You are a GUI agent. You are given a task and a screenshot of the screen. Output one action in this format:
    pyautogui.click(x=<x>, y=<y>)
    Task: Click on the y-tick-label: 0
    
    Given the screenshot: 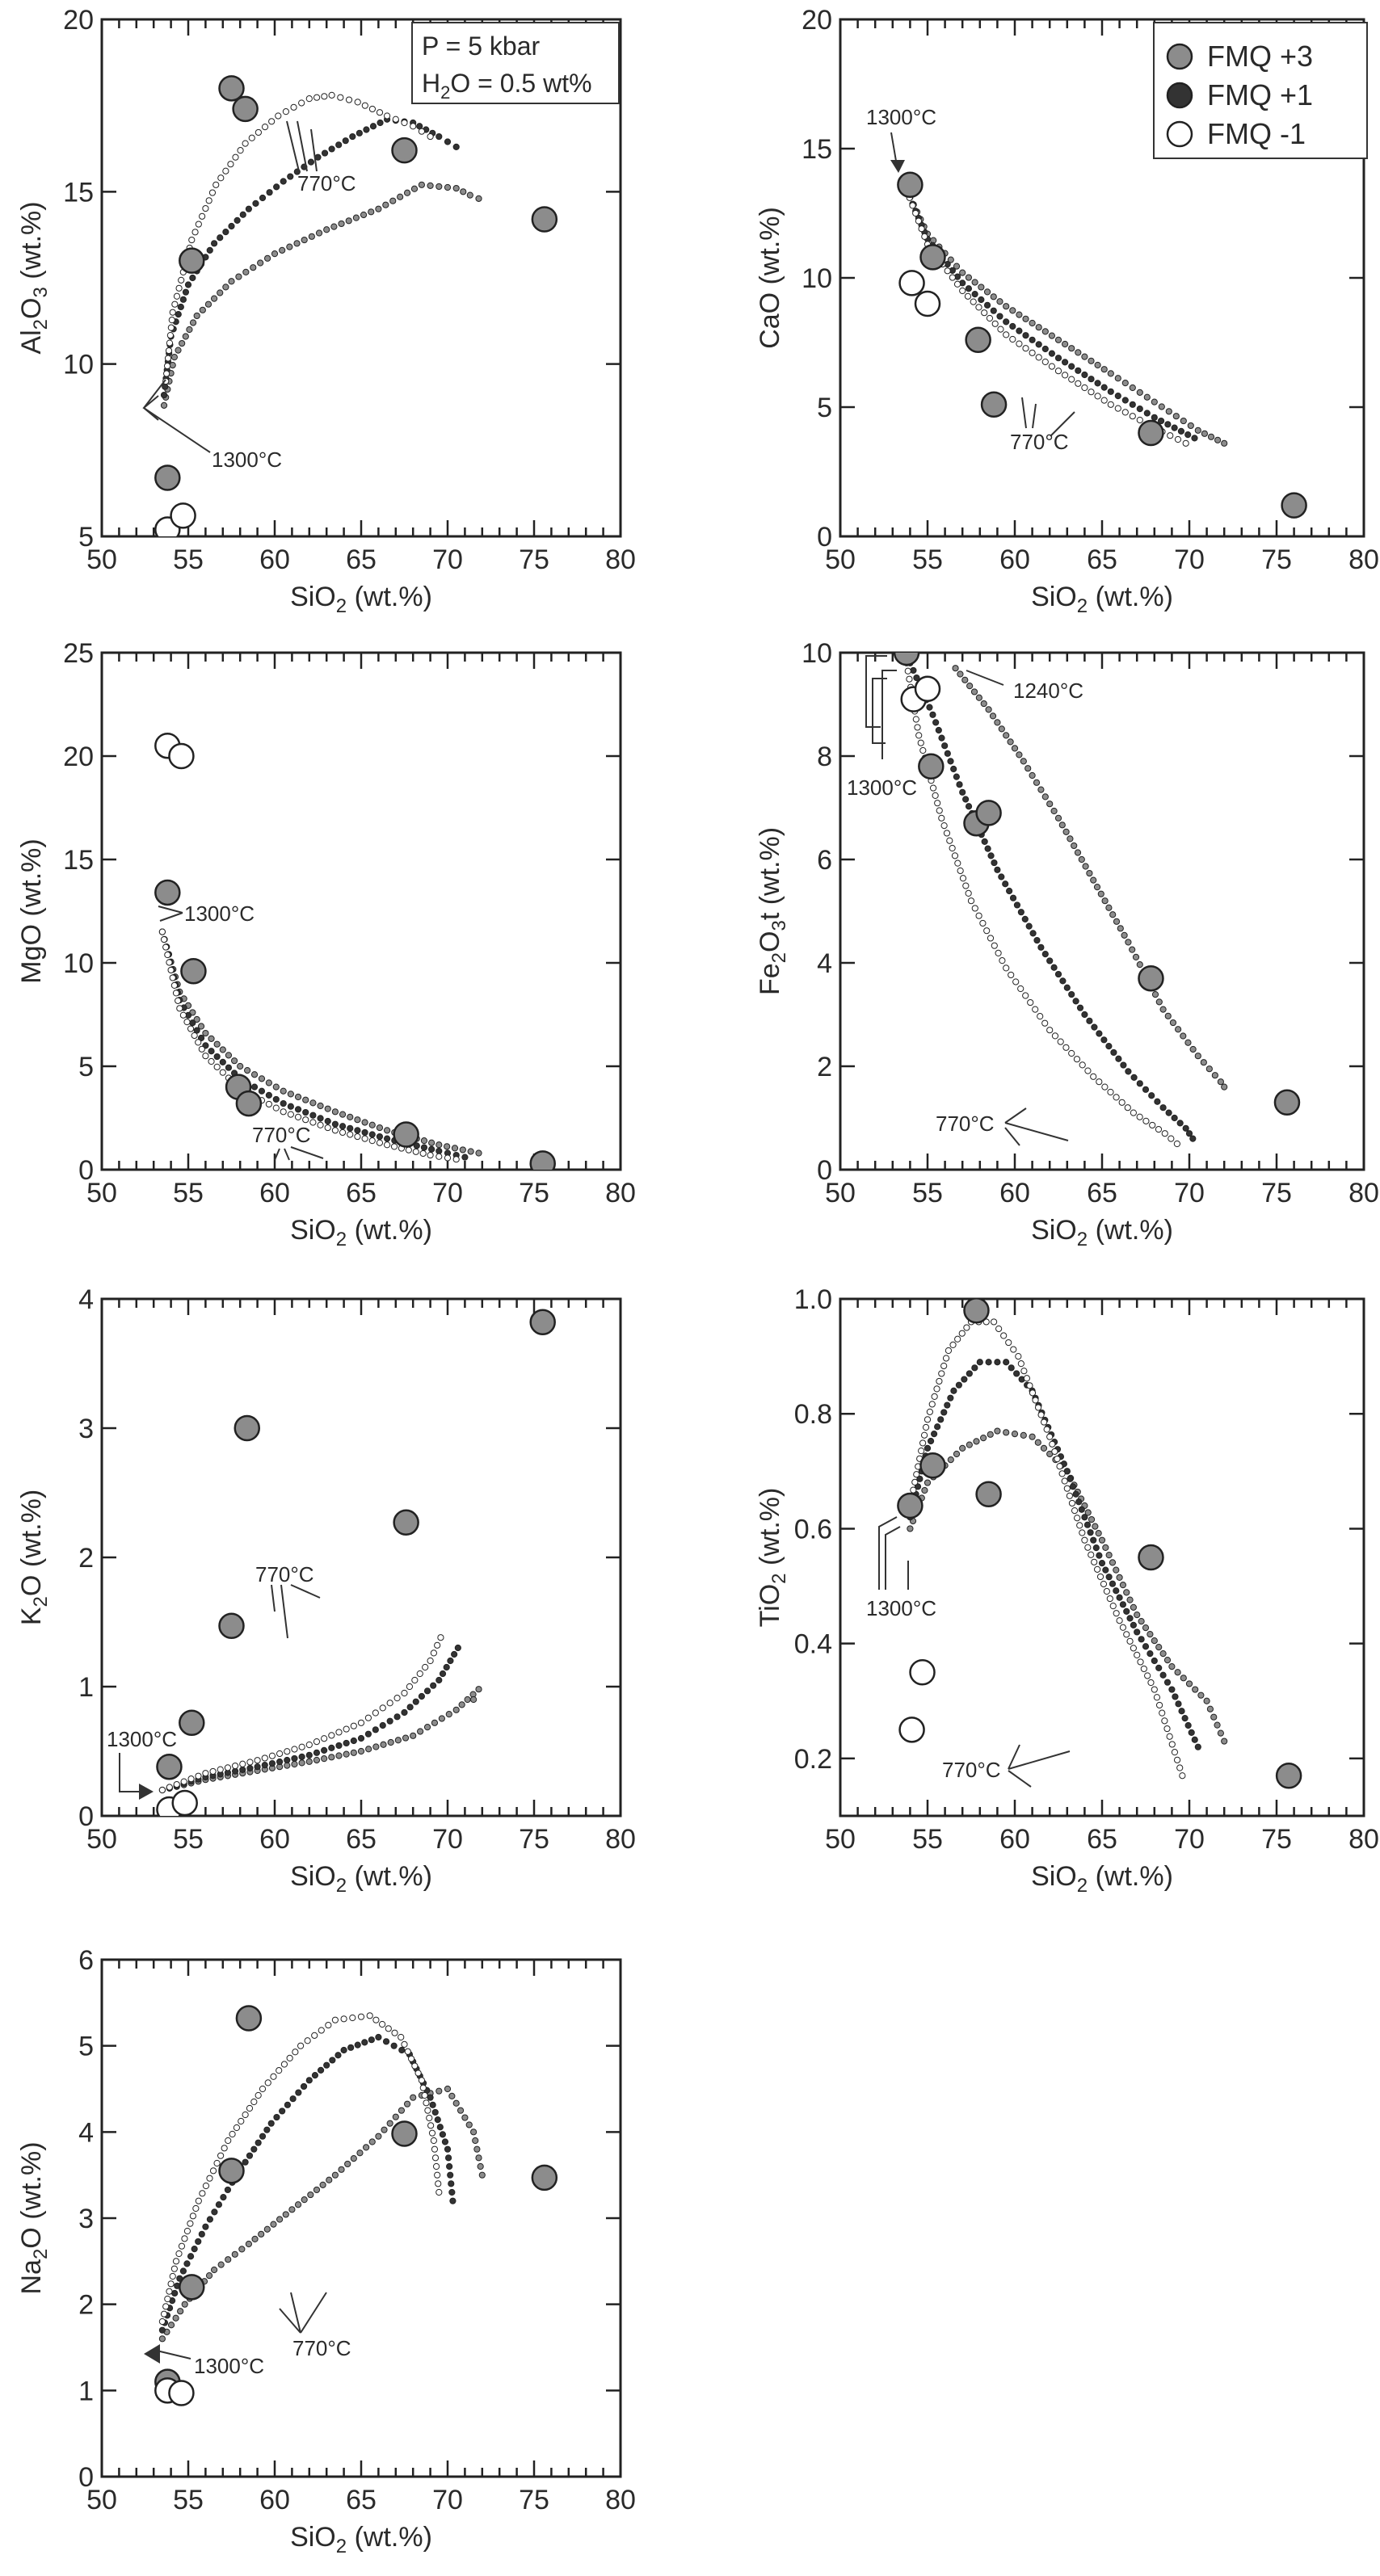 What is the action you would take?
    pyautogui.click(x=86, y=2477)
    